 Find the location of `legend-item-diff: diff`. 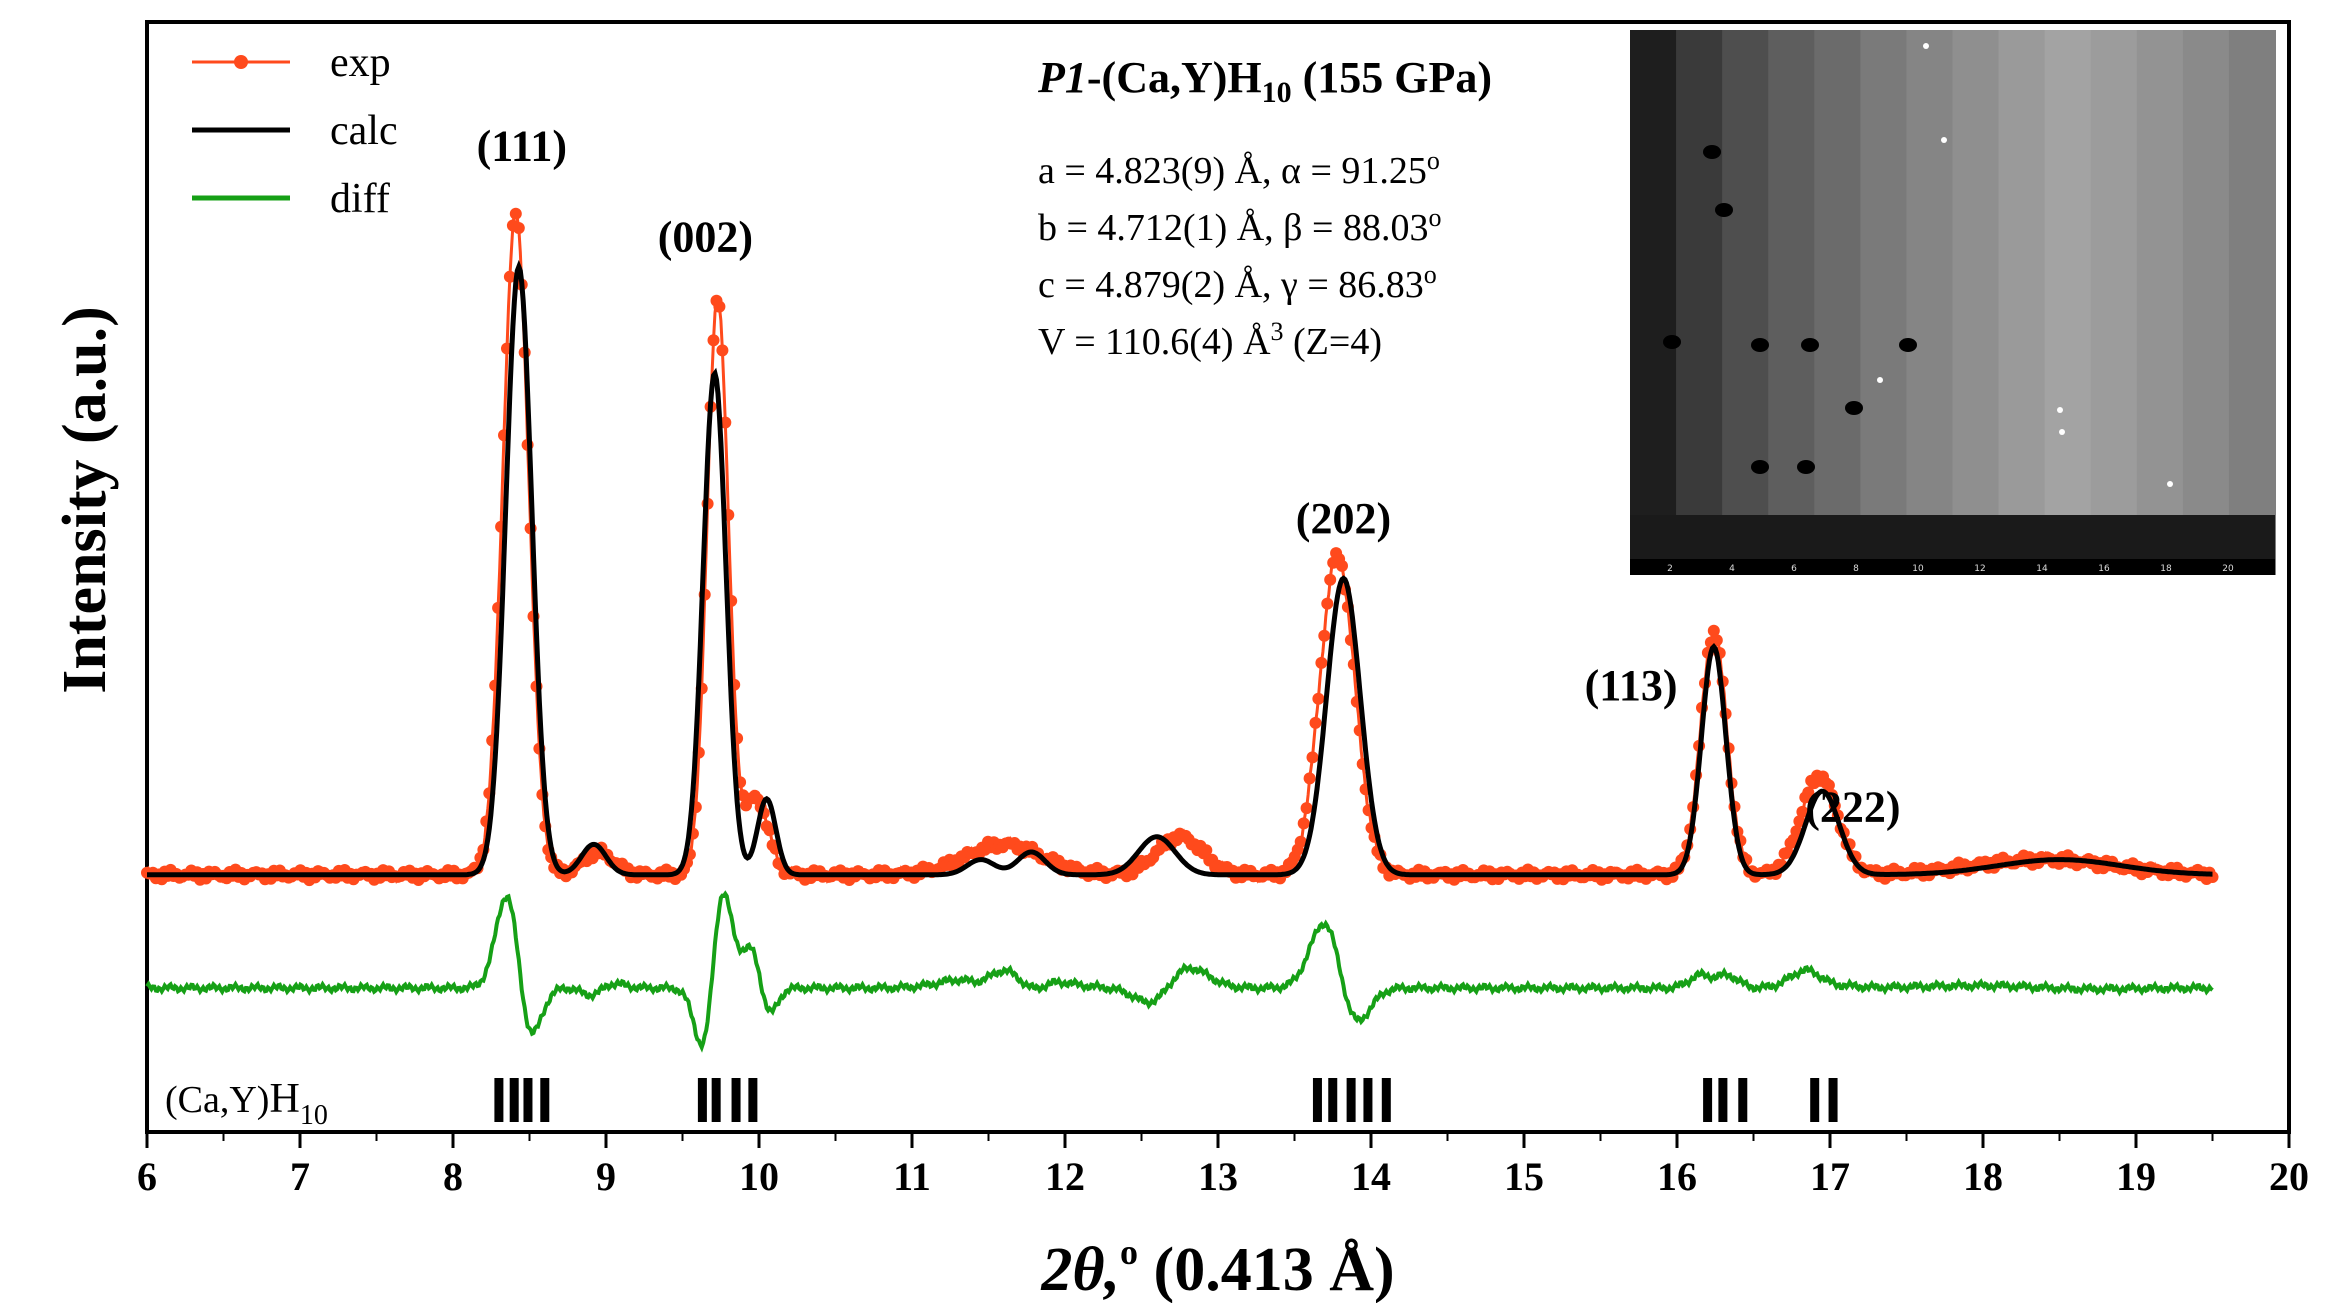

legend-item-diff: diff is located at coordinates (291, 199).